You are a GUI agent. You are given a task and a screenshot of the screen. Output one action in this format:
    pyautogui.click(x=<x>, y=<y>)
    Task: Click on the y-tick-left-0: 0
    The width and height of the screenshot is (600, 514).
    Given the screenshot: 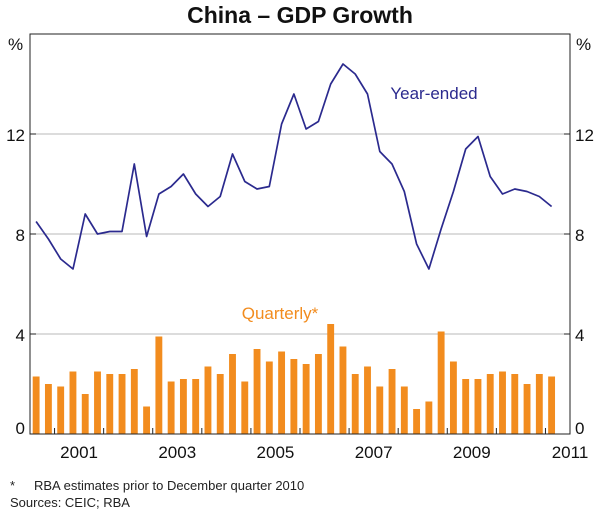 What is the action you would take?
    pyautogui.click(x=20, y=428)
    